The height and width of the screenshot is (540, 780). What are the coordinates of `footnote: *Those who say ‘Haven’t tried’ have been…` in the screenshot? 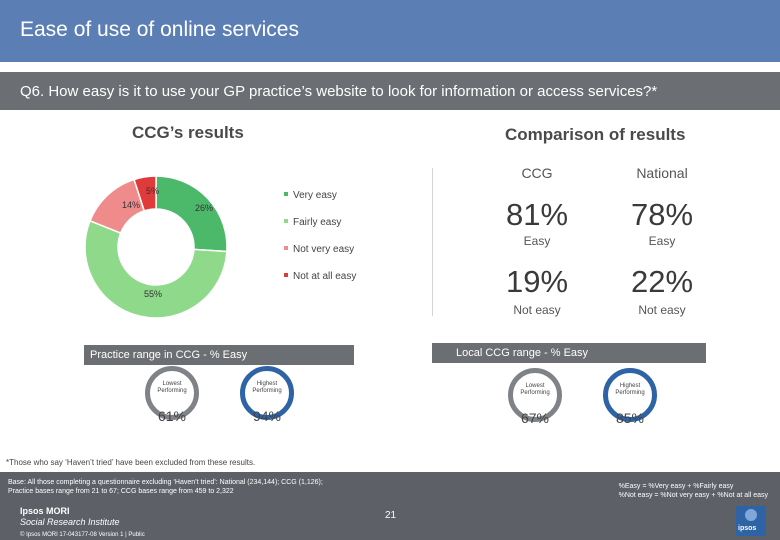 It's located at (131, 462).